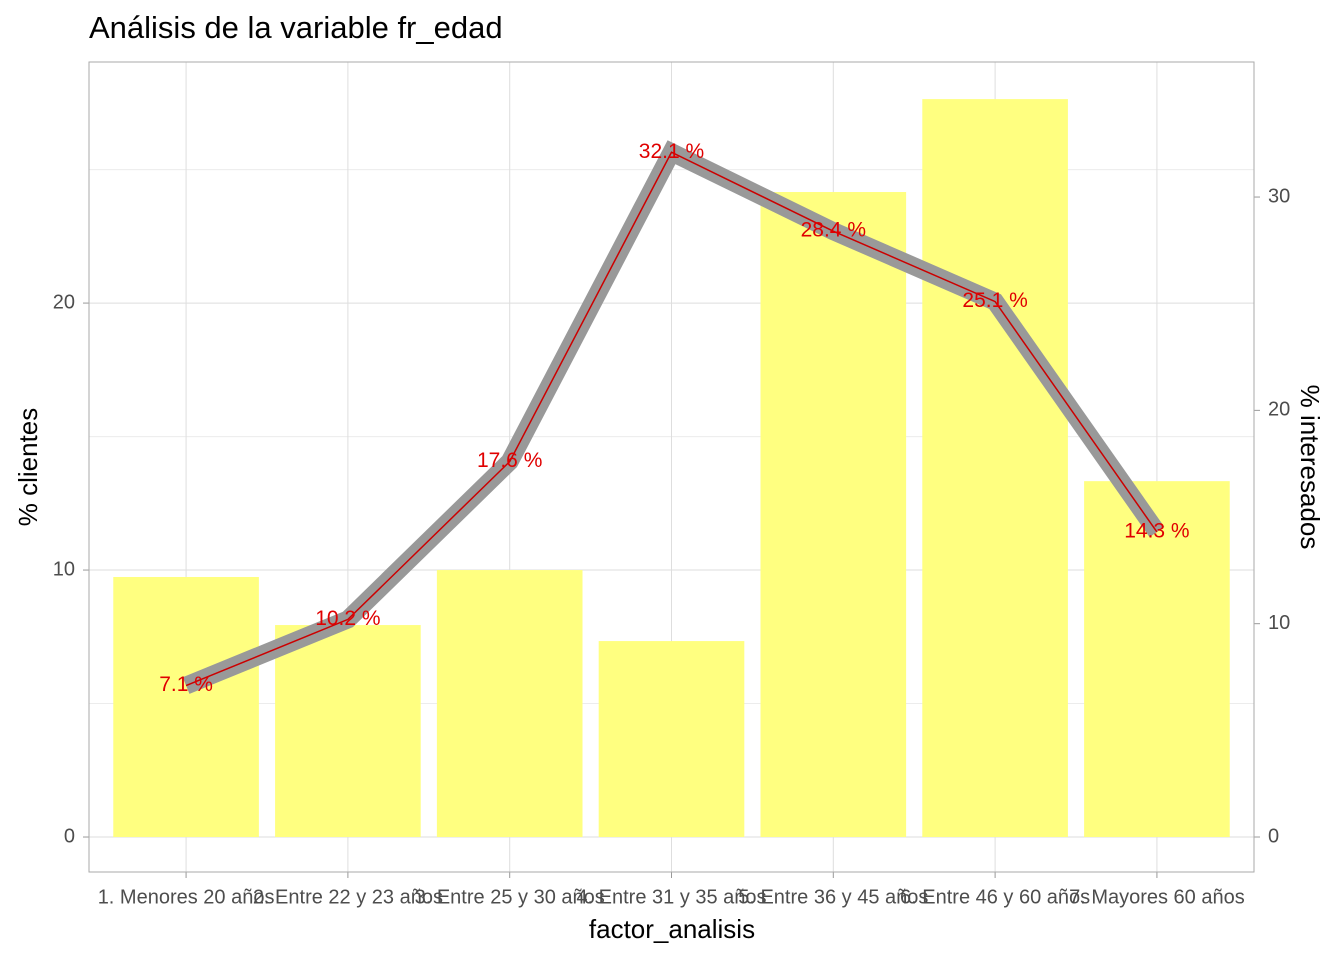  Describe the element at coordinates (186, 684) in the screenshot. I see `value-label: 7.1 %` at that location.